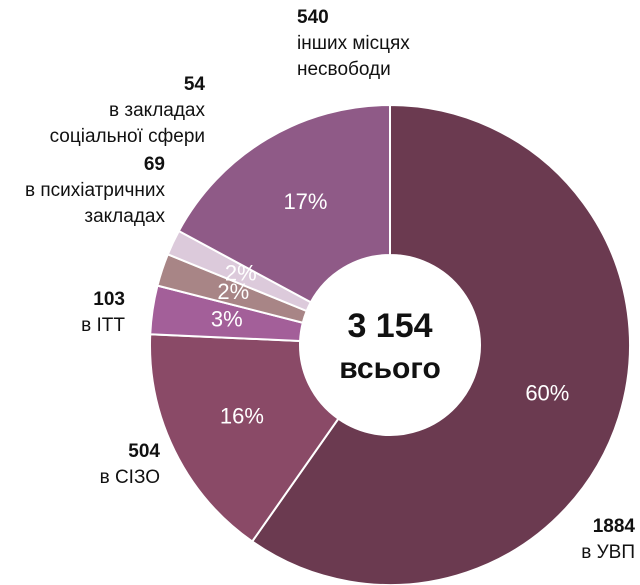 The width and height of the screenshot is (640, 585). What do you see at coordinates (547, 392) in the screenshot?
I see `percent-label: 60%` at bounding box center [547, 392].